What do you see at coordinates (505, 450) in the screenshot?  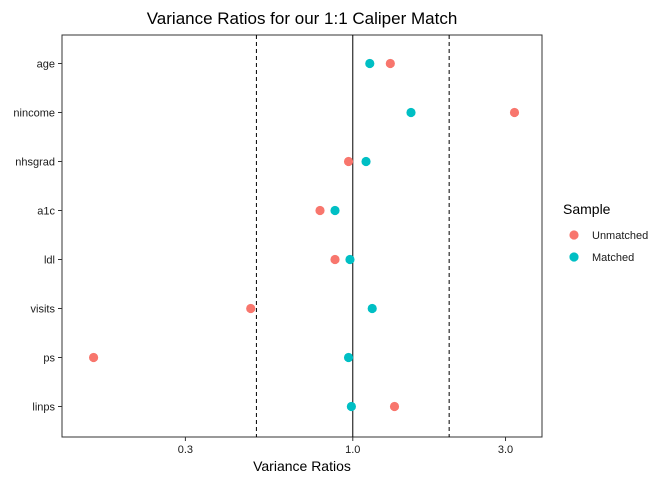 I see `x-tick-label: 3.0` at bounding box center [505, 450].